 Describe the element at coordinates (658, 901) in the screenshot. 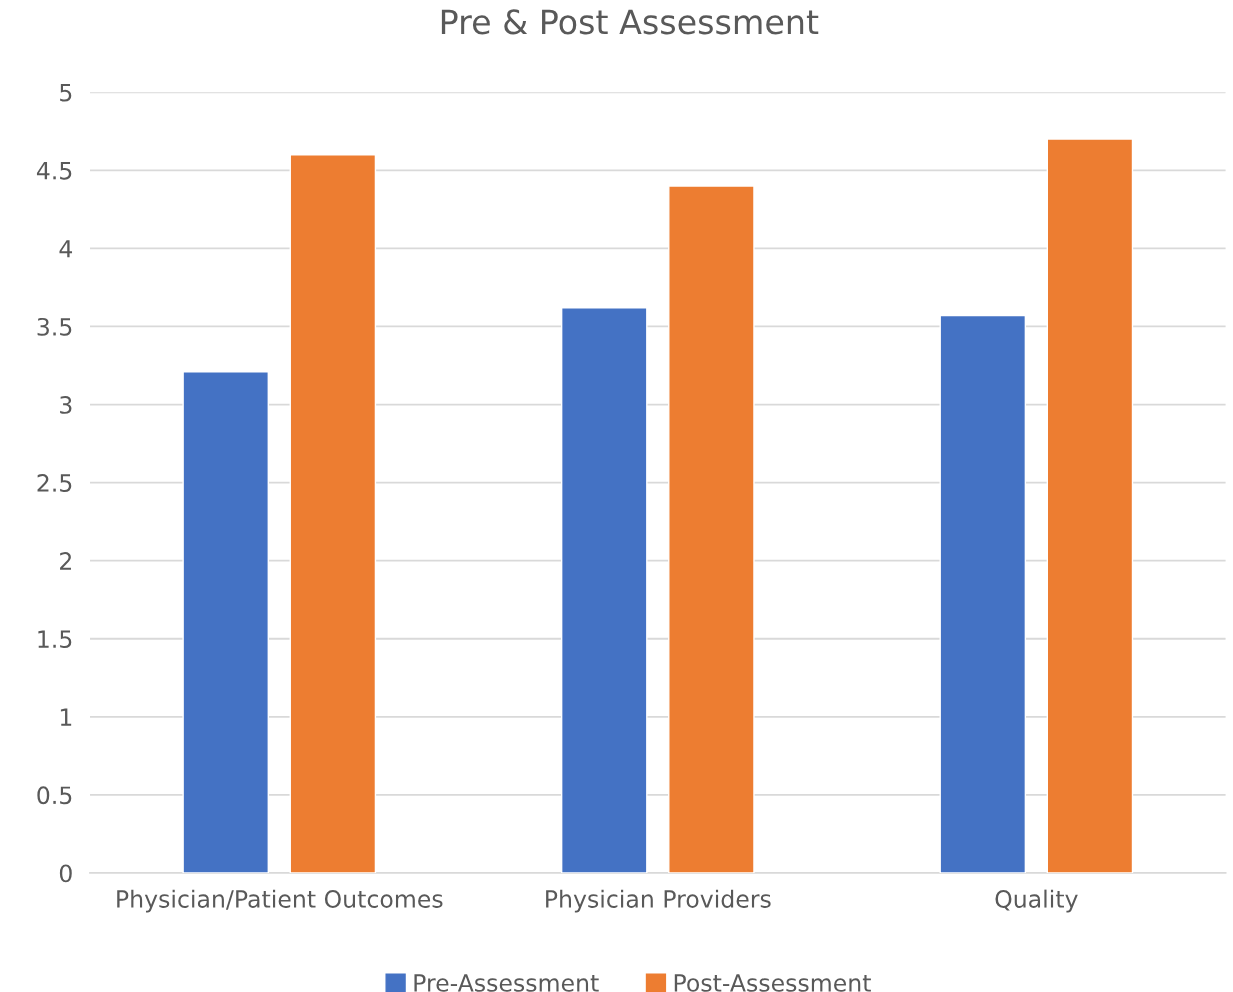

I see `x-tick-label: Physician Providers` at that location.